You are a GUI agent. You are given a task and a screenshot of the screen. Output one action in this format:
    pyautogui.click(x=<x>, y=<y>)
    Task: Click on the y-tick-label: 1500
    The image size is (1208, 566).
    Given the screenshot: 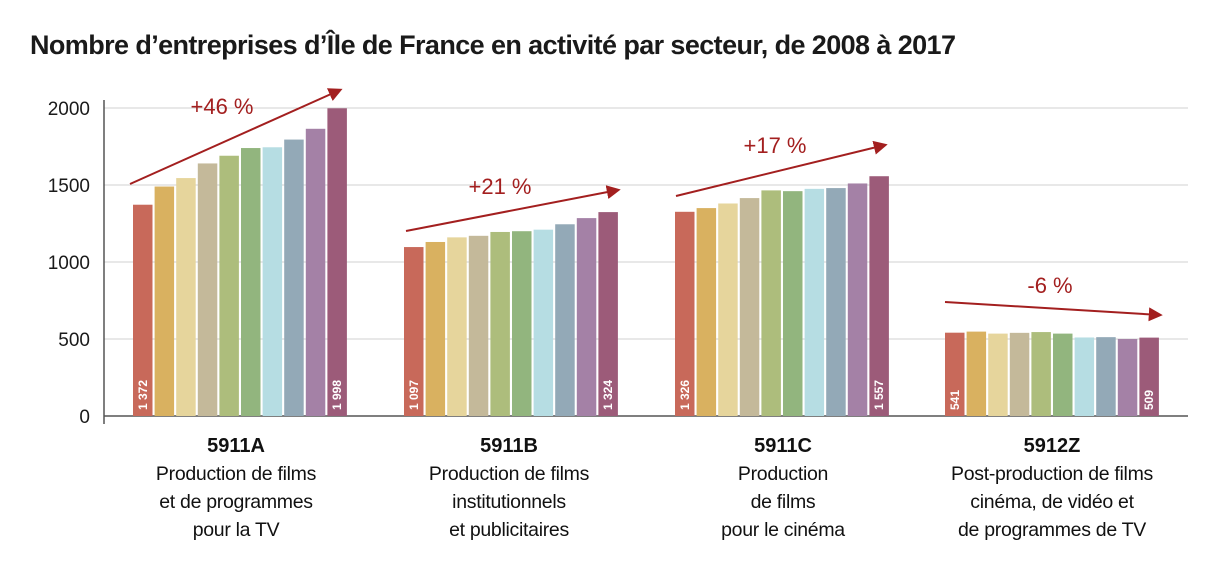 What is the action you would take?
    pyautogui.click(x=69, y=186)
    